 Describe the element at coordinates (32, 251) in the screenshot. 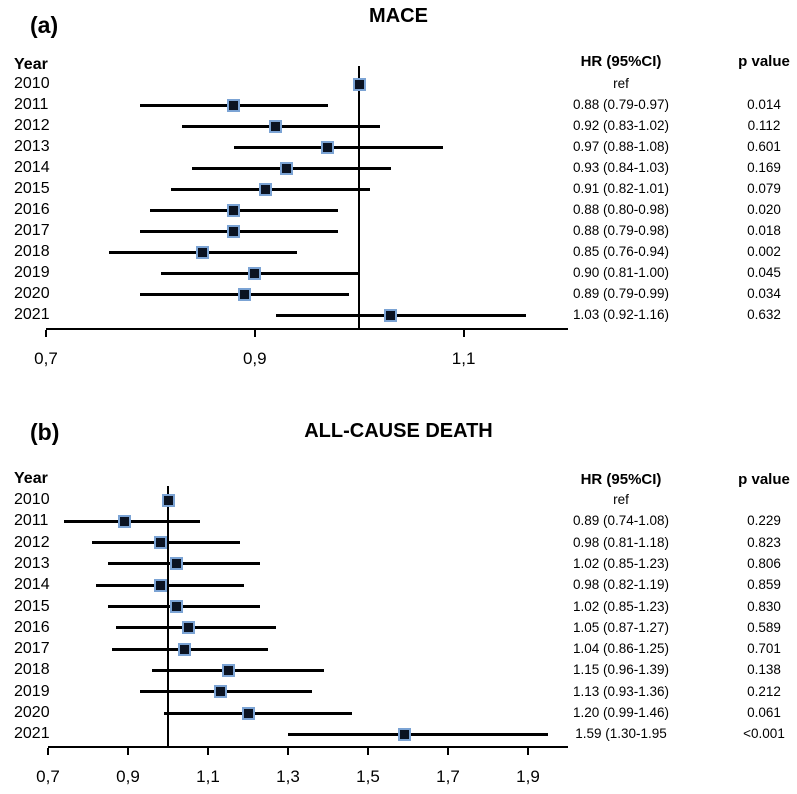

I see `year-label: 2018` at that location.